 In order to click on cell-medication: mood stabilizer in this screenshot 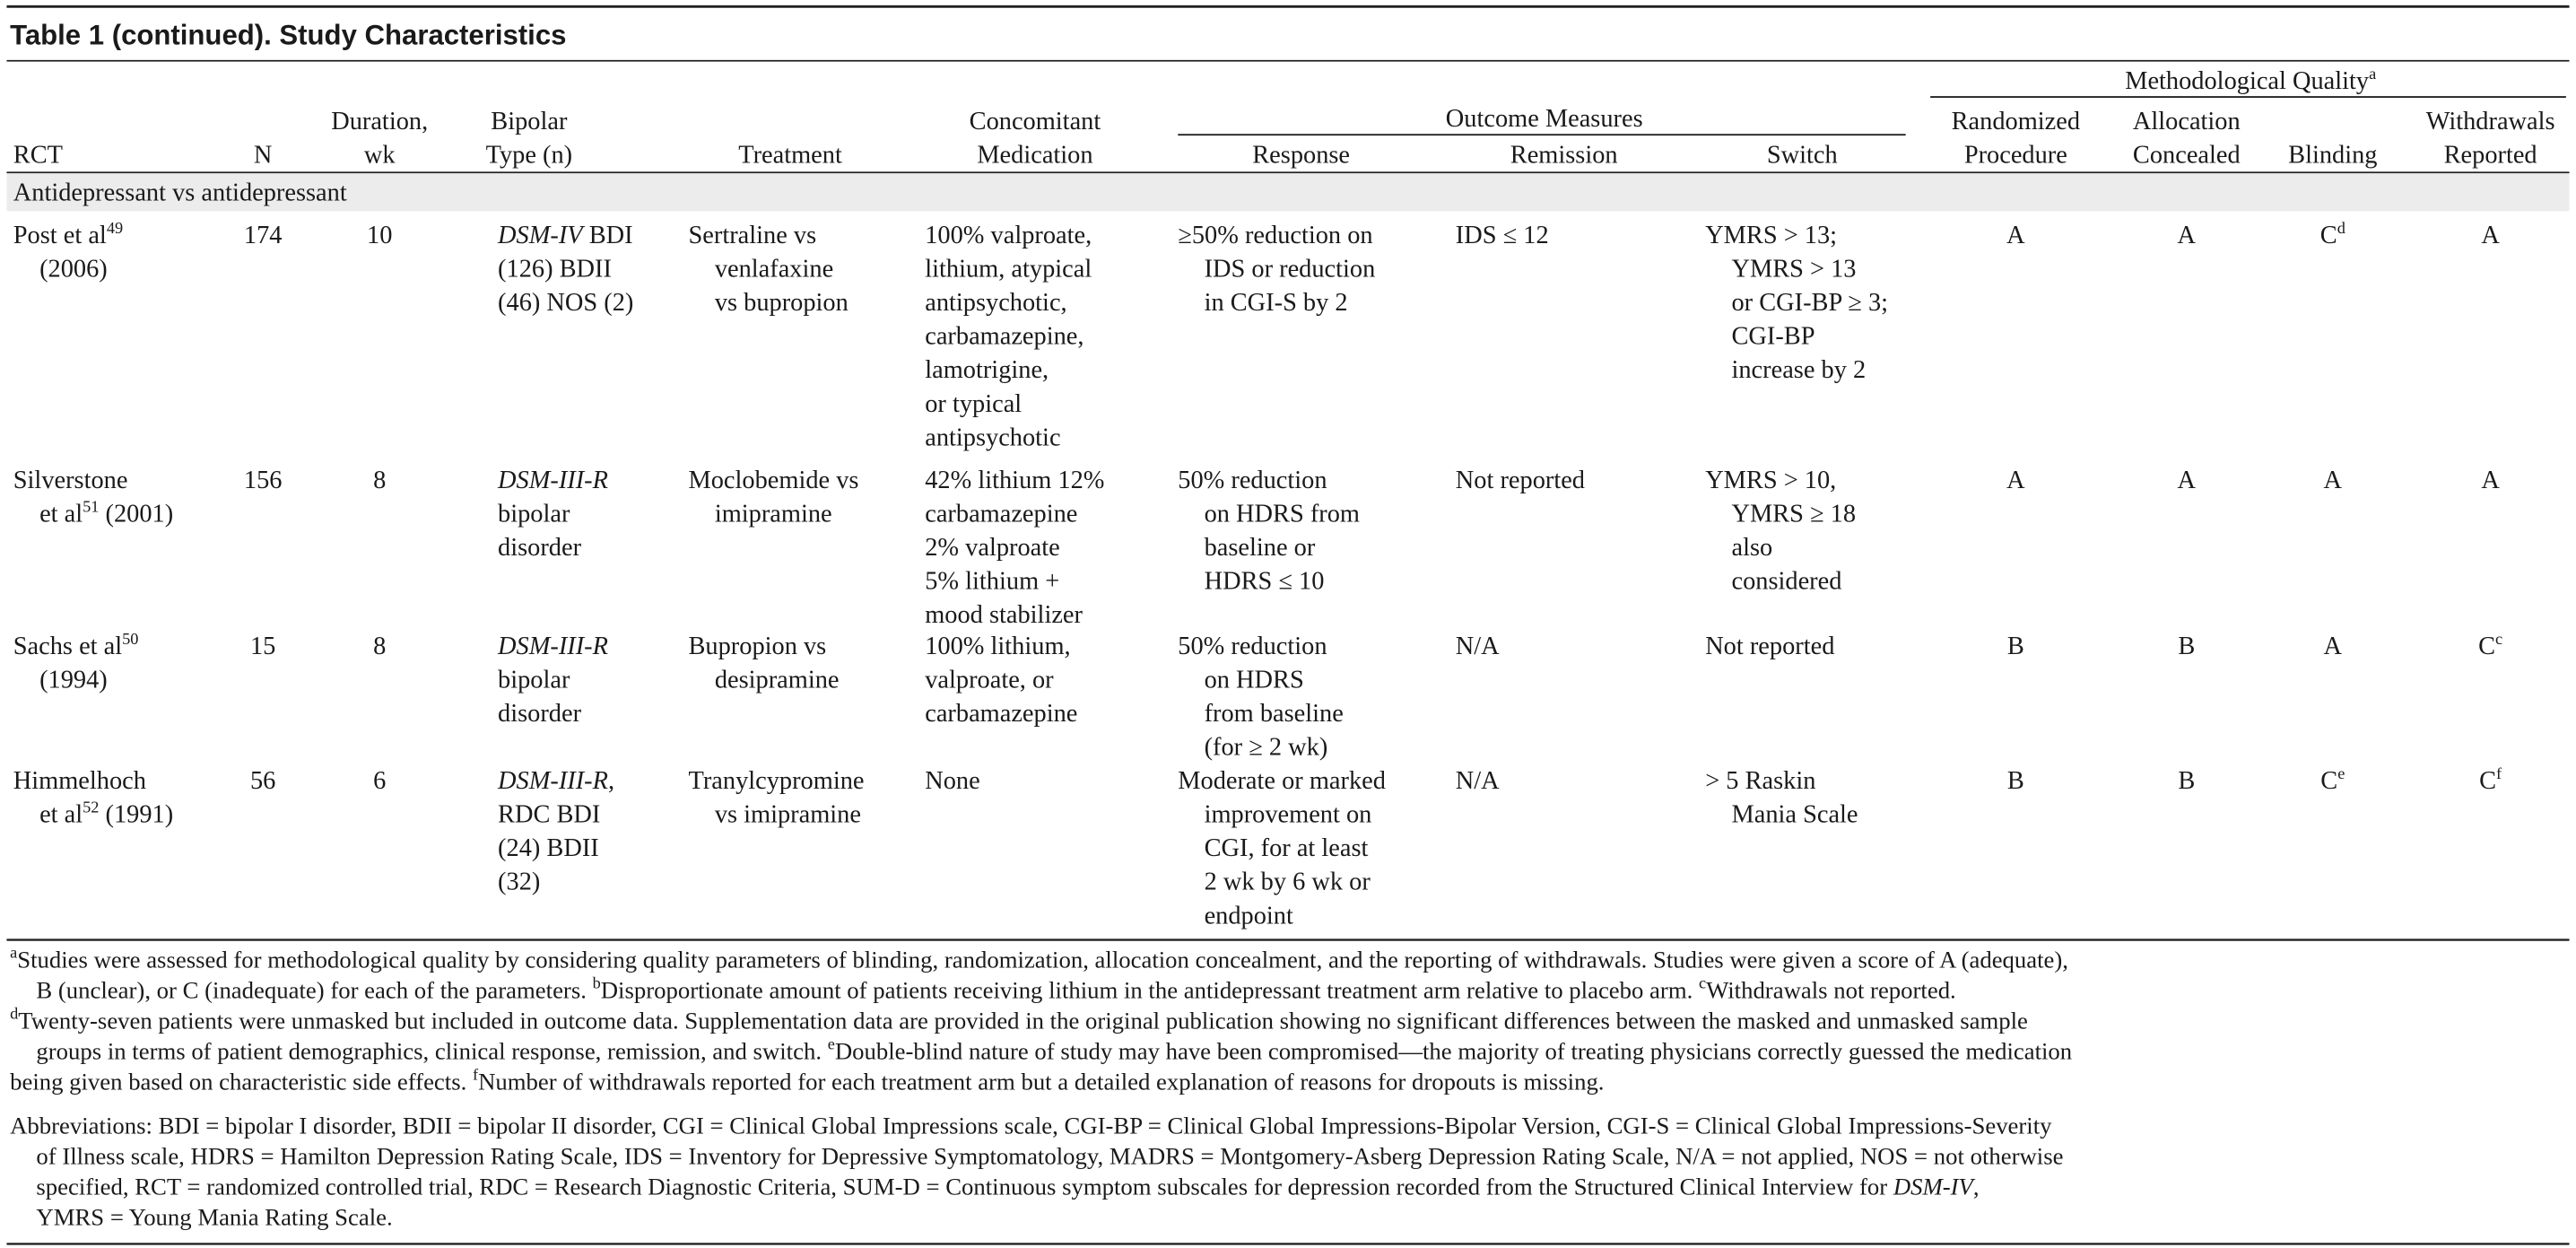, I will do `click(1004, 615)`.